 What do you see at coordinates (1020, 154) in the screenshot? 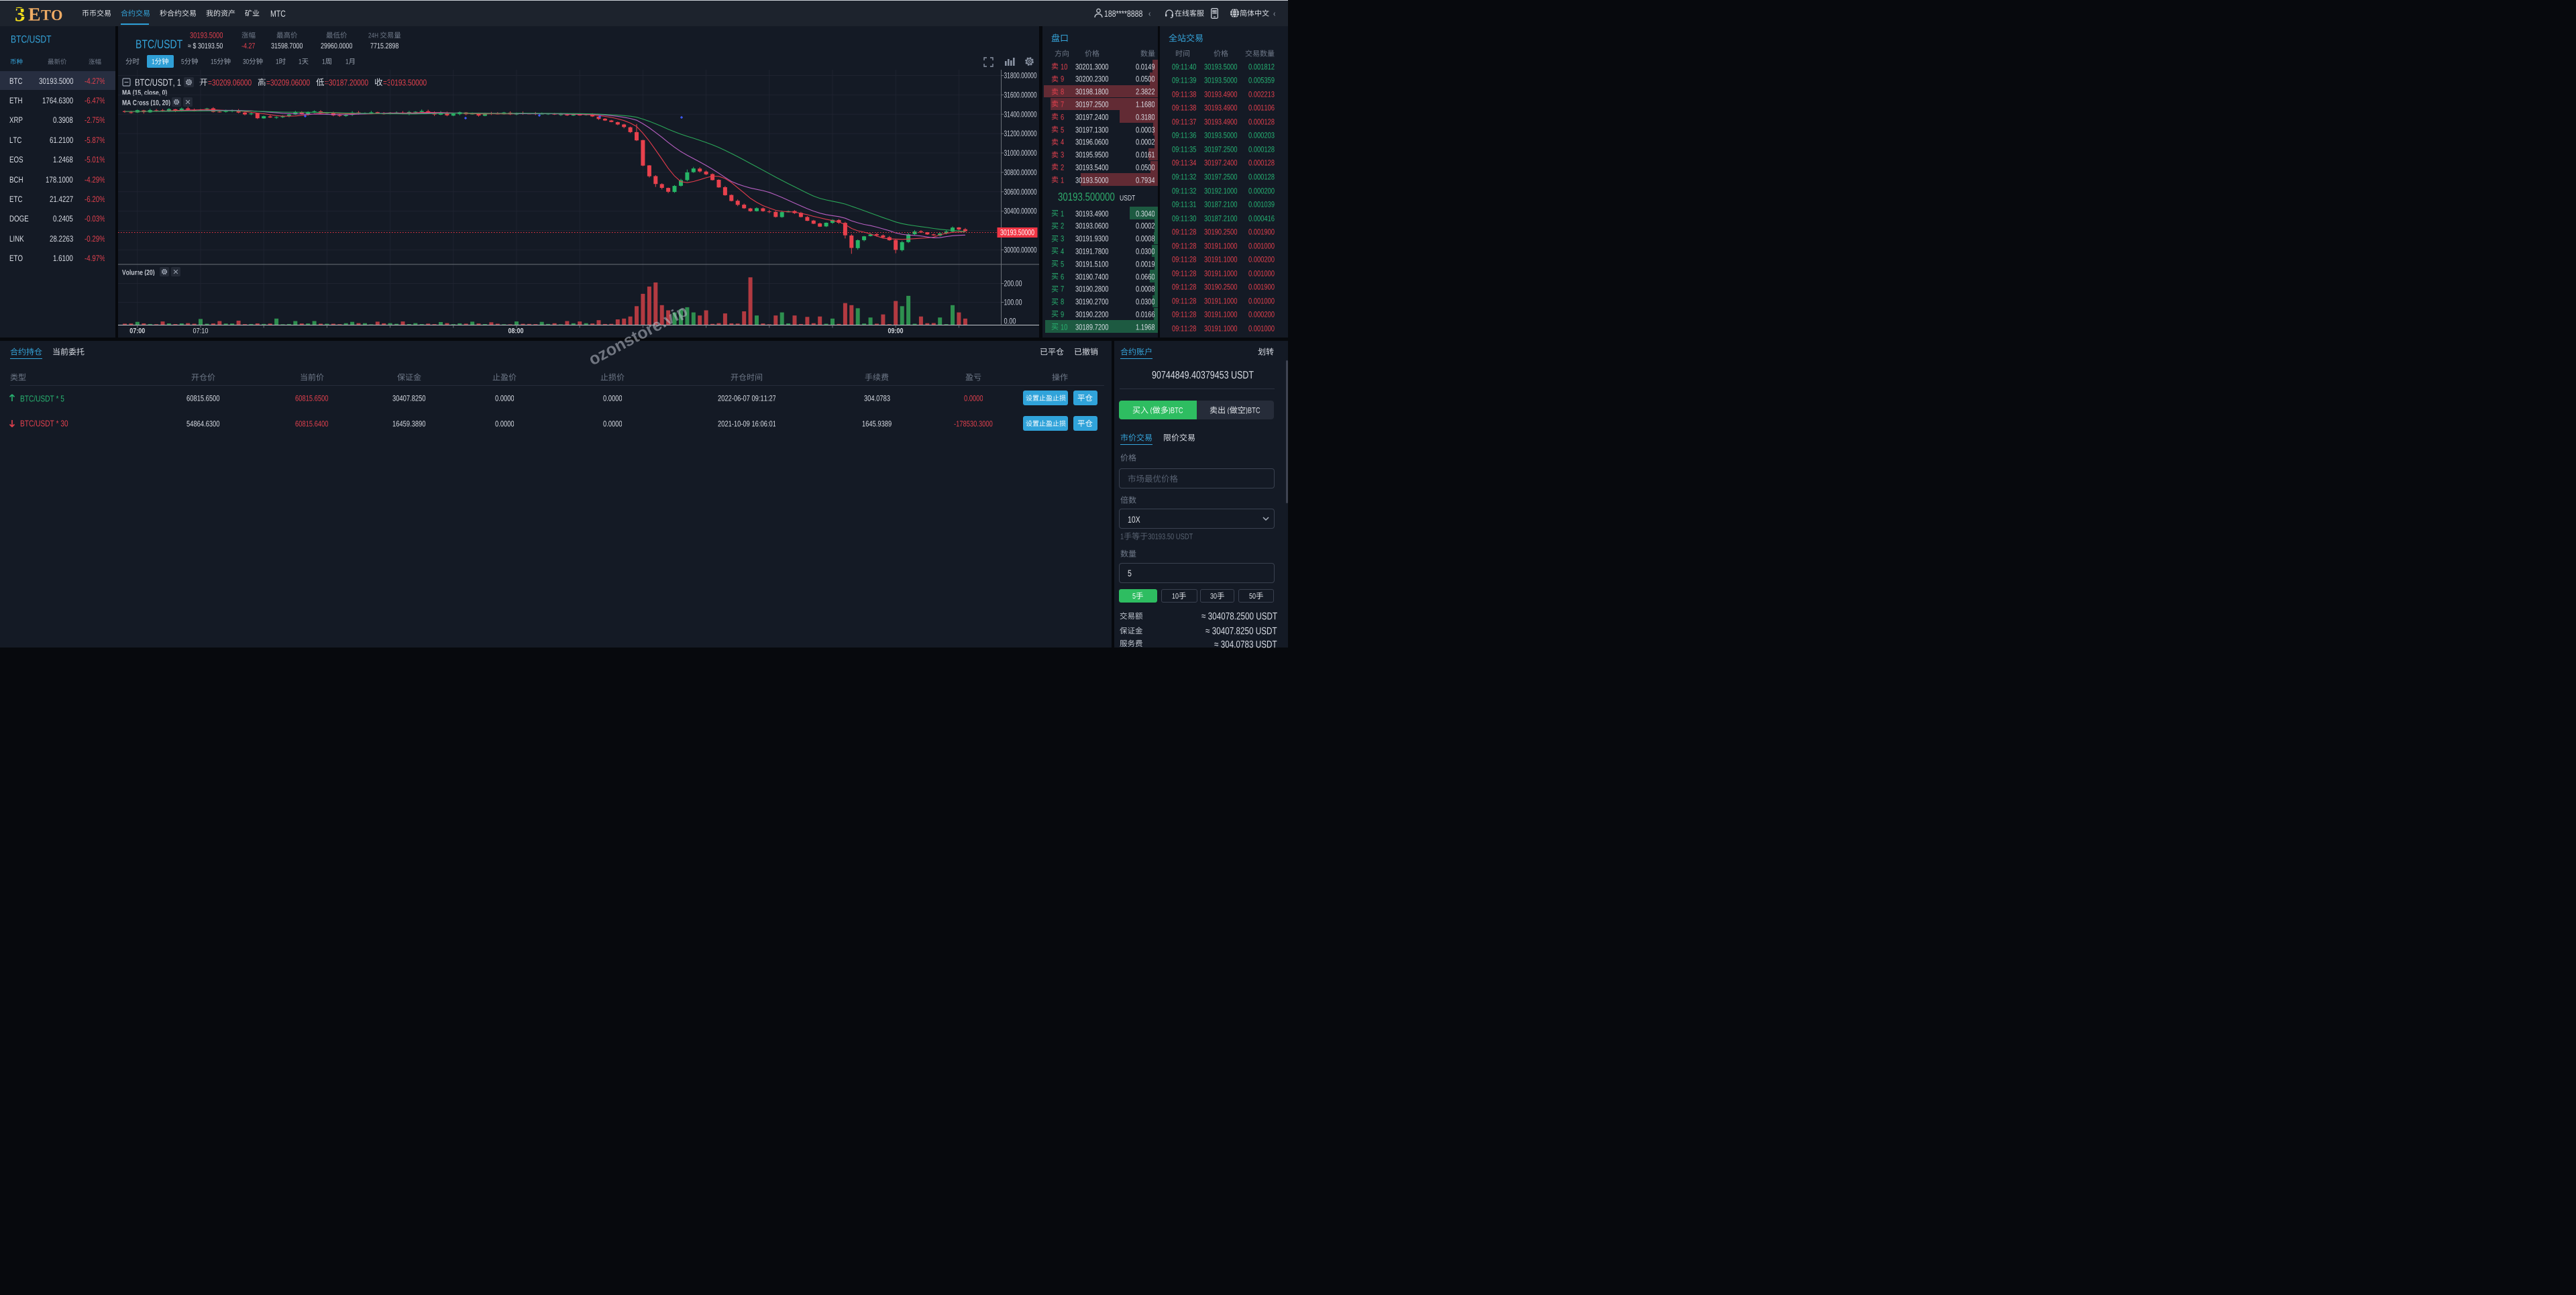
I see `svg-text: 31000.00000` at bounding box center [1020, 154].